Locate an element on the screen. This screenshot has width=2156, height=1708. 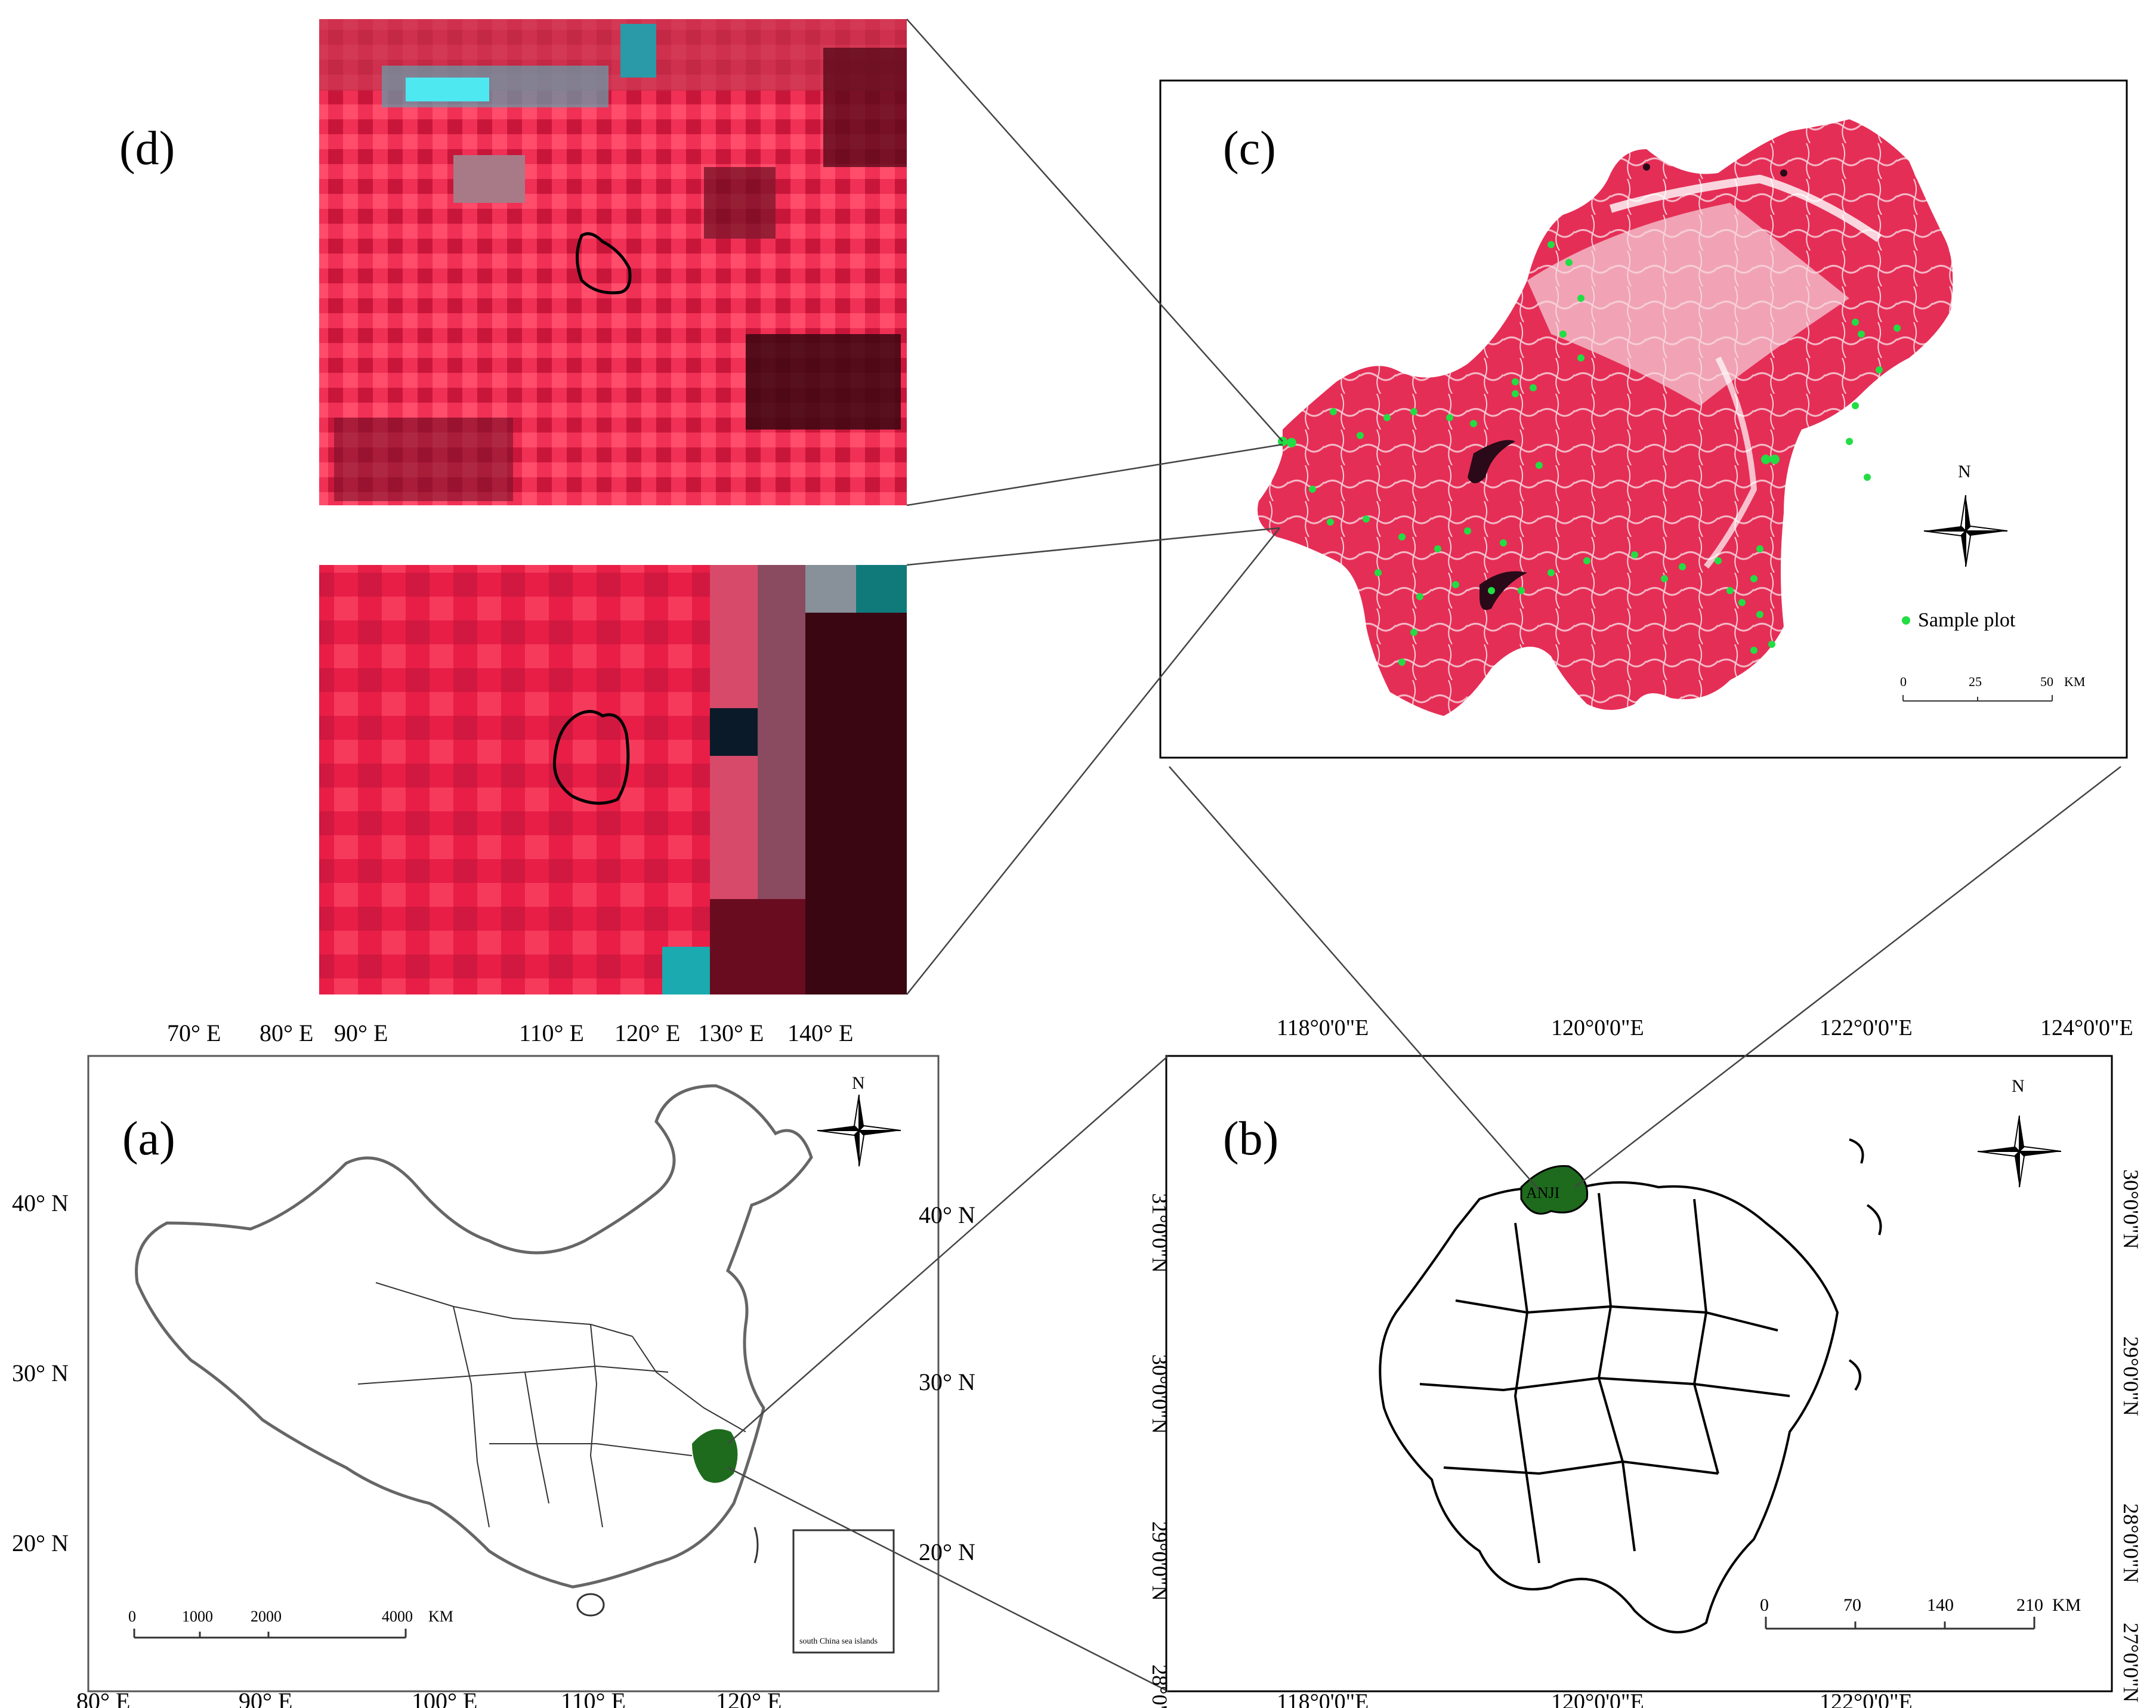
map-a-right-ticks: 40° N 30° N 20° N is located at coordinates (947, 1383).